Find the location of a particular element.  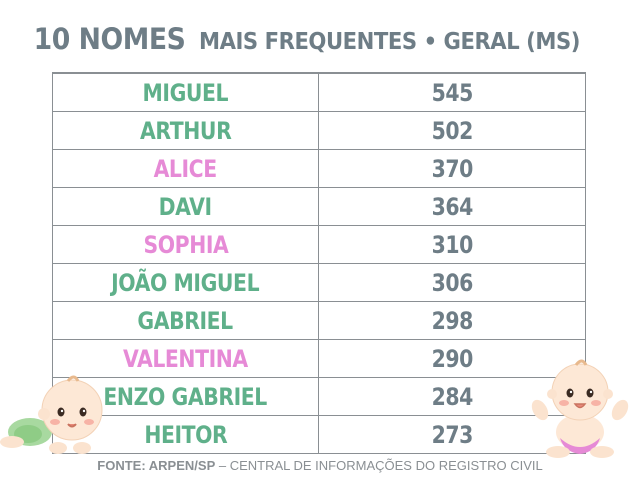

name-text: ENZO GABRIEL is located at coordinates (185, 396).